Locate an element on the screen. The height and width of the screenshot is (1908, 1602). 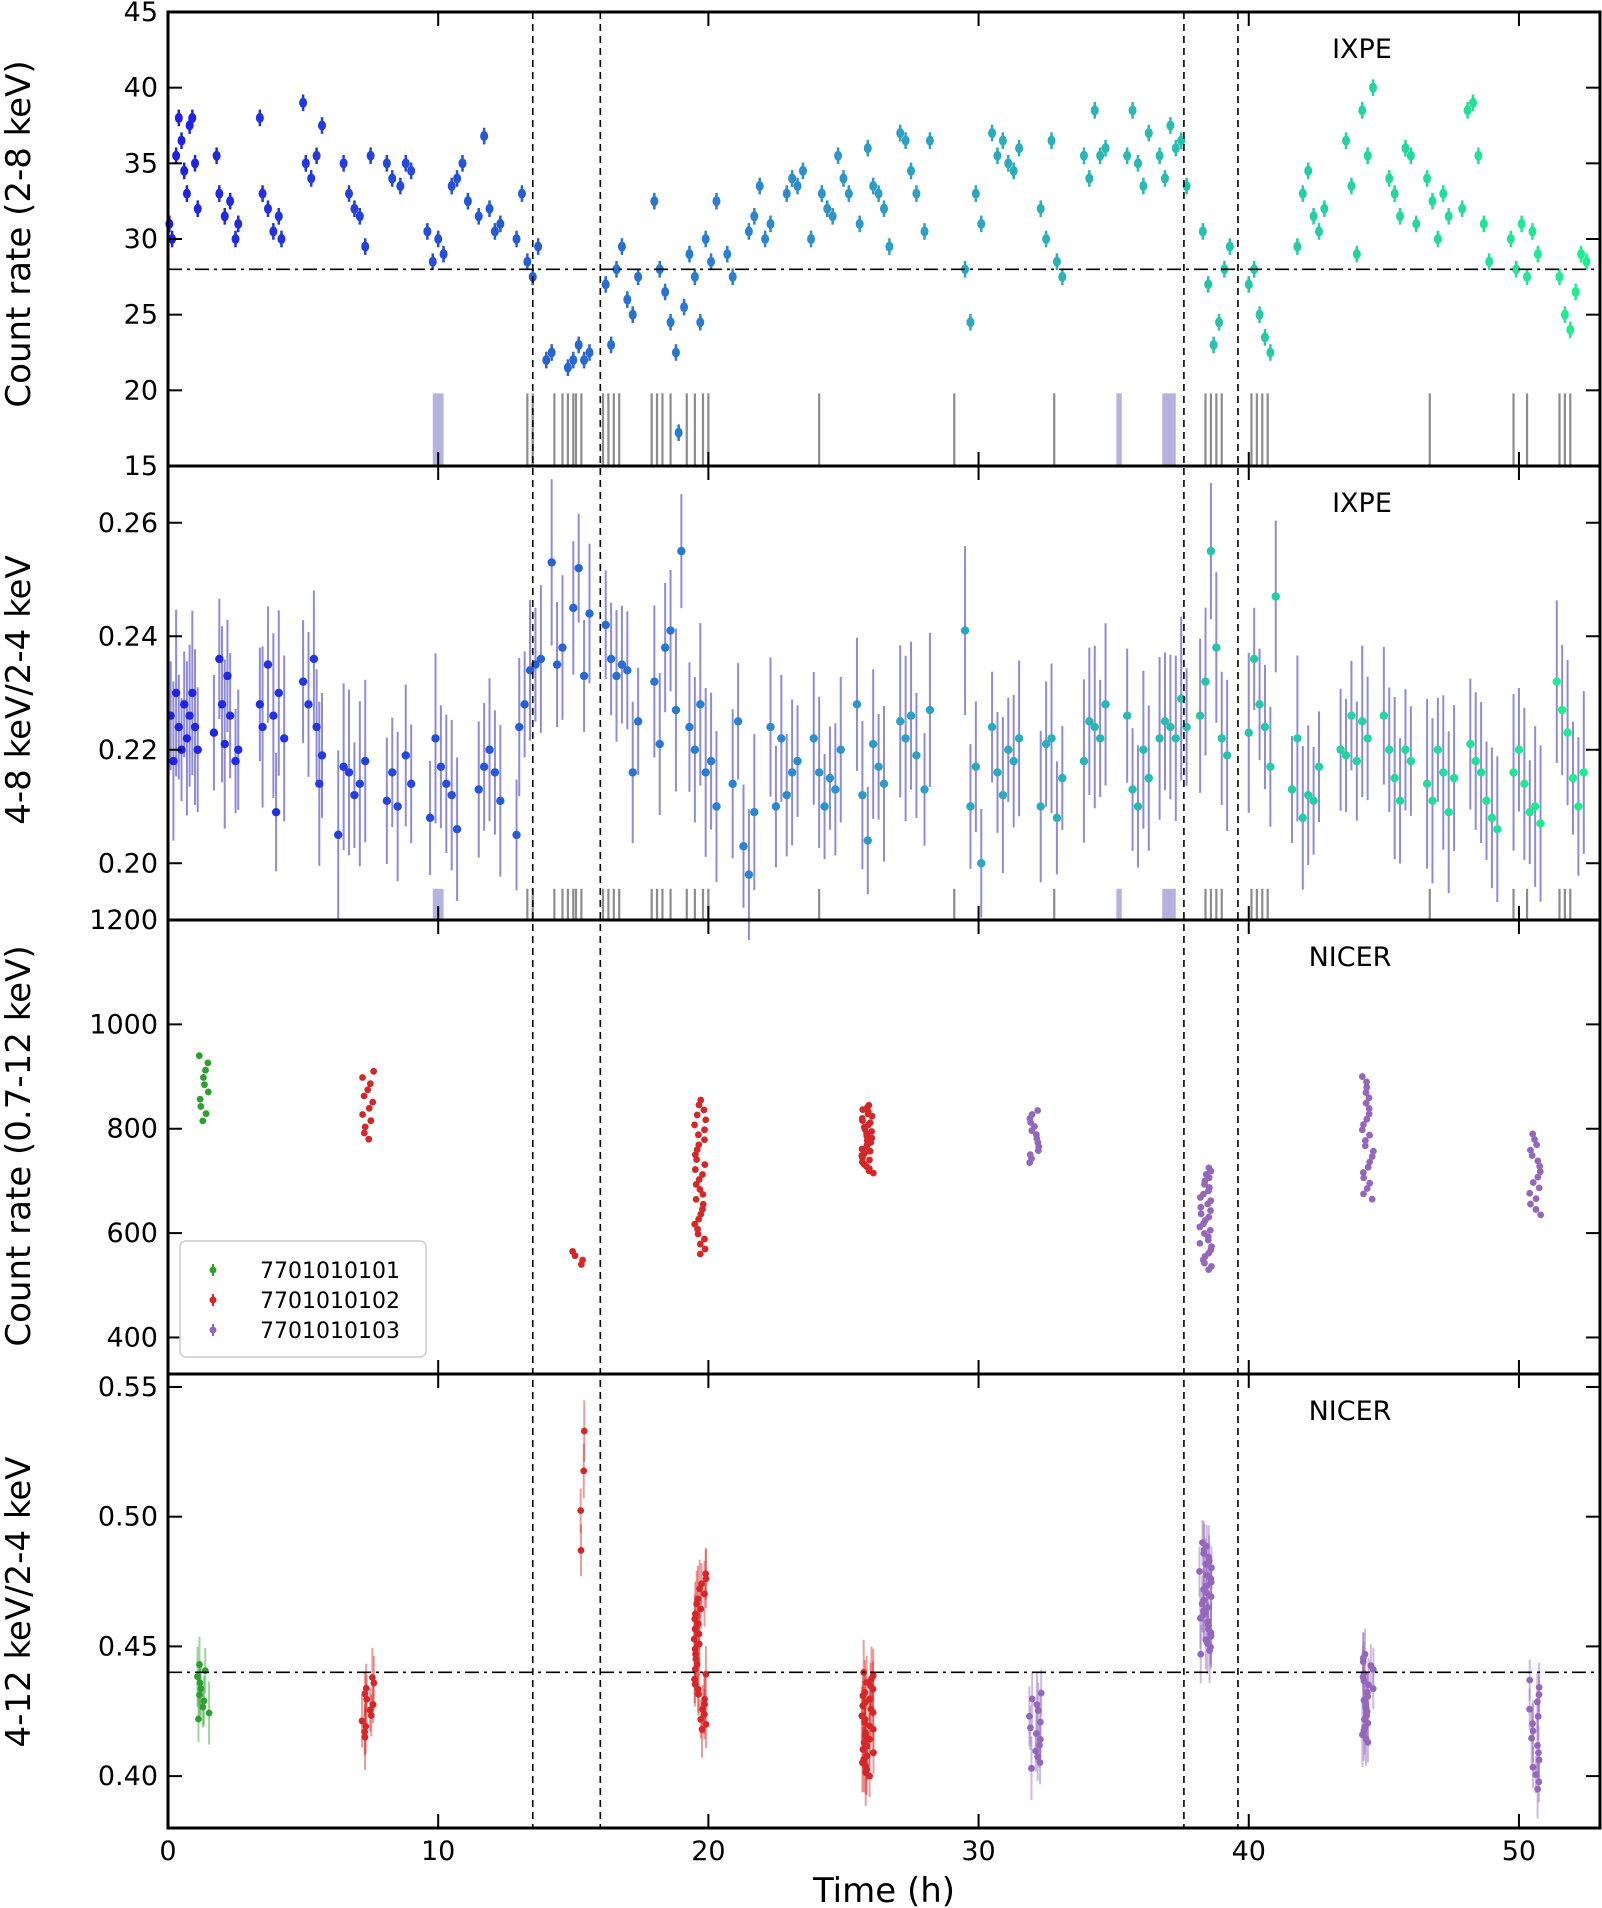
y-axis-label-nicer-rate: Count rate (0.7-12 keV) is located at coordinates (19, 1145).